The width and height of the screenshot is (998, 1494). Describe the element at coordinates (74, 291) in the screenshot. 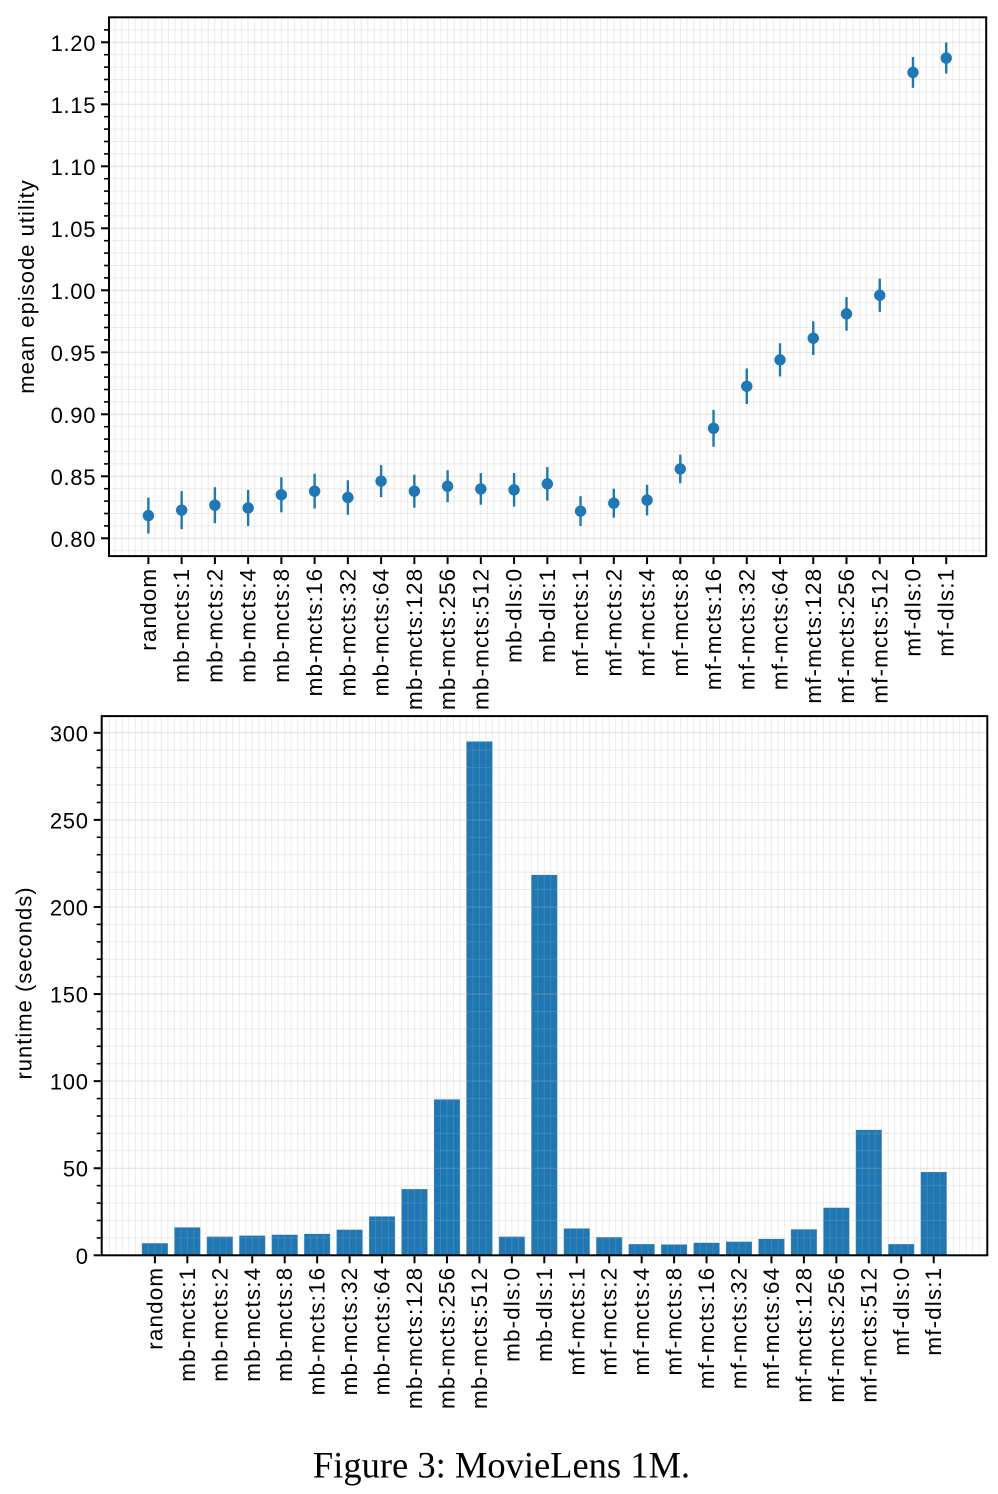

I see `svg-text: 1.00` at that location.